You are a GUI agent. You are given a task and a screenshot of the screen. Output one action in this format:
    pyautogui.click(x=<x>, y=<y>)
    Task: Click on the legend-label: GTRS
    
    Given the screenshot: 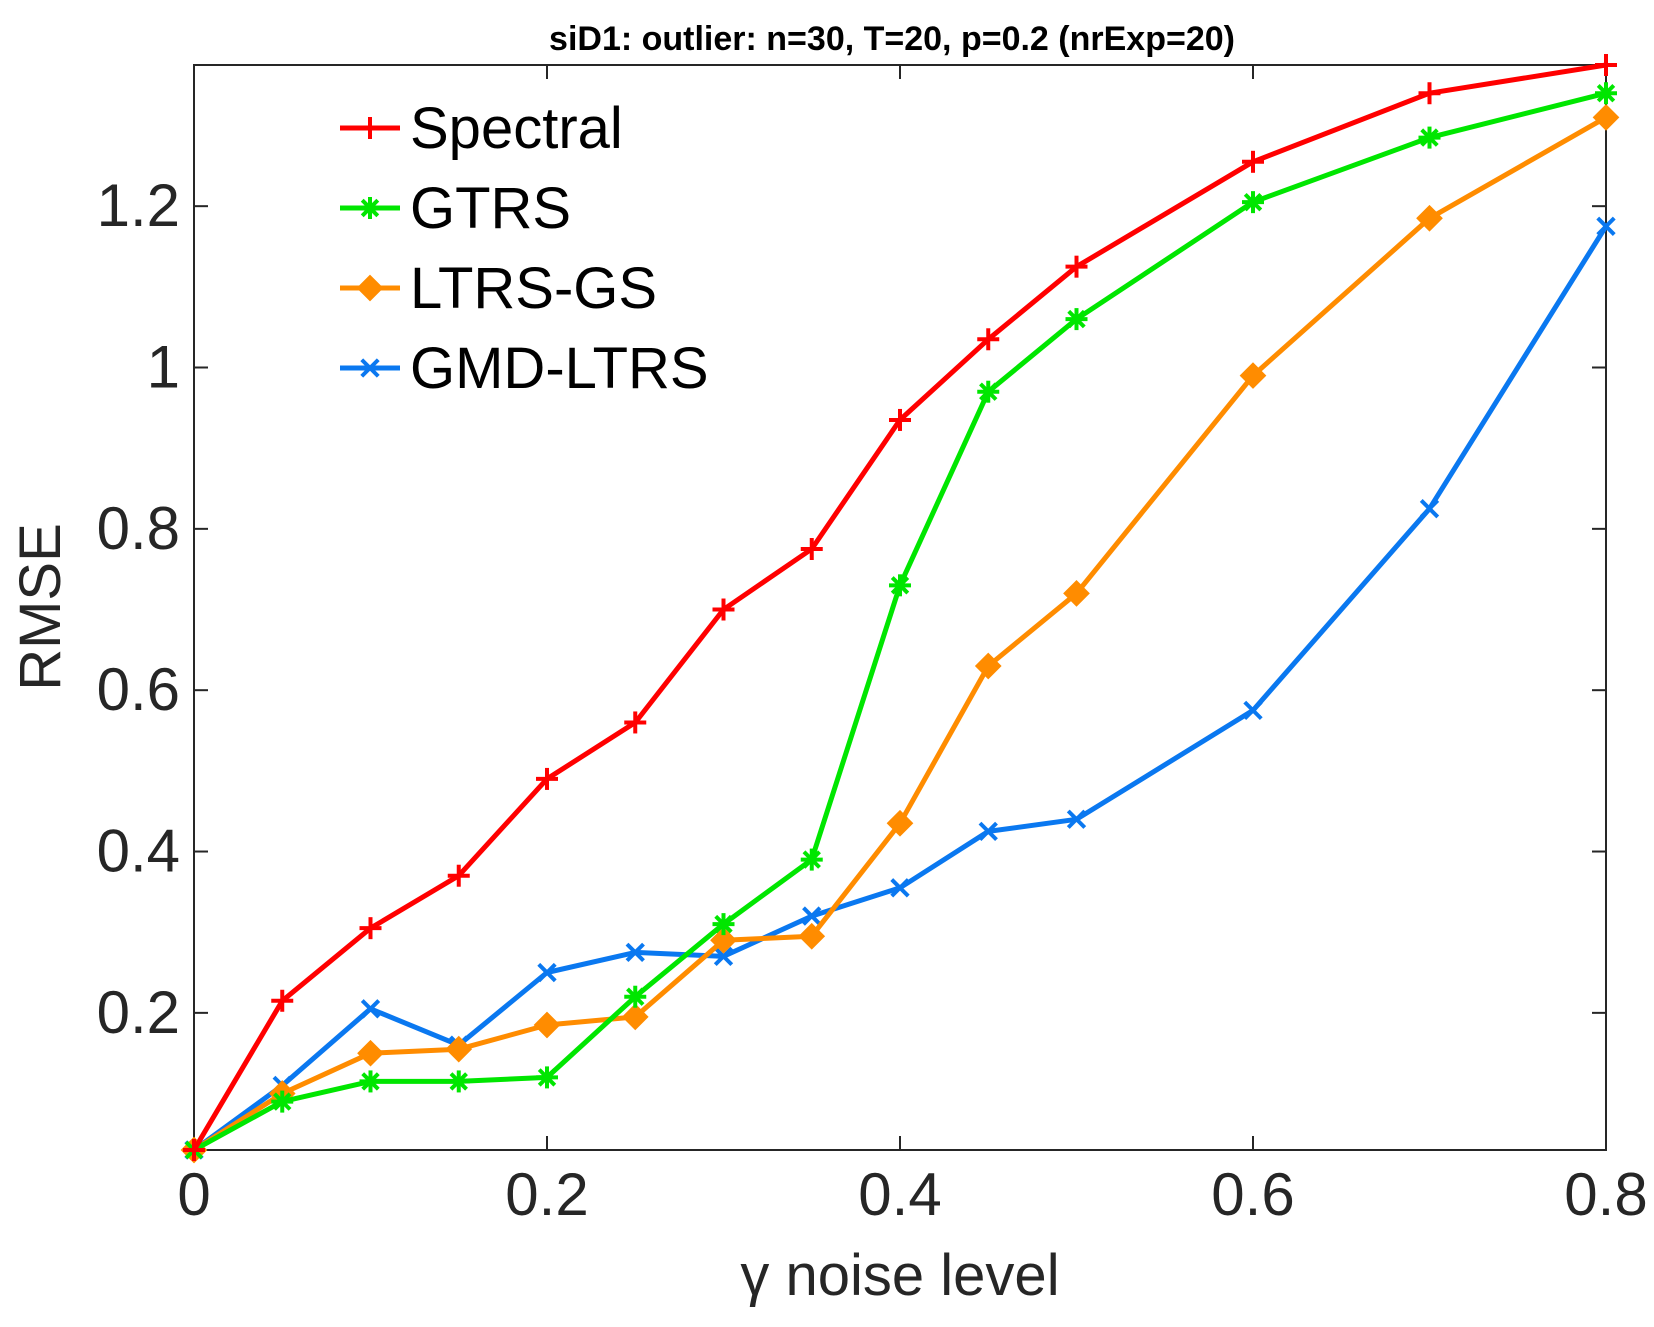 What is the action you would take?
    pyautogui.click(x=490, y=208)
    